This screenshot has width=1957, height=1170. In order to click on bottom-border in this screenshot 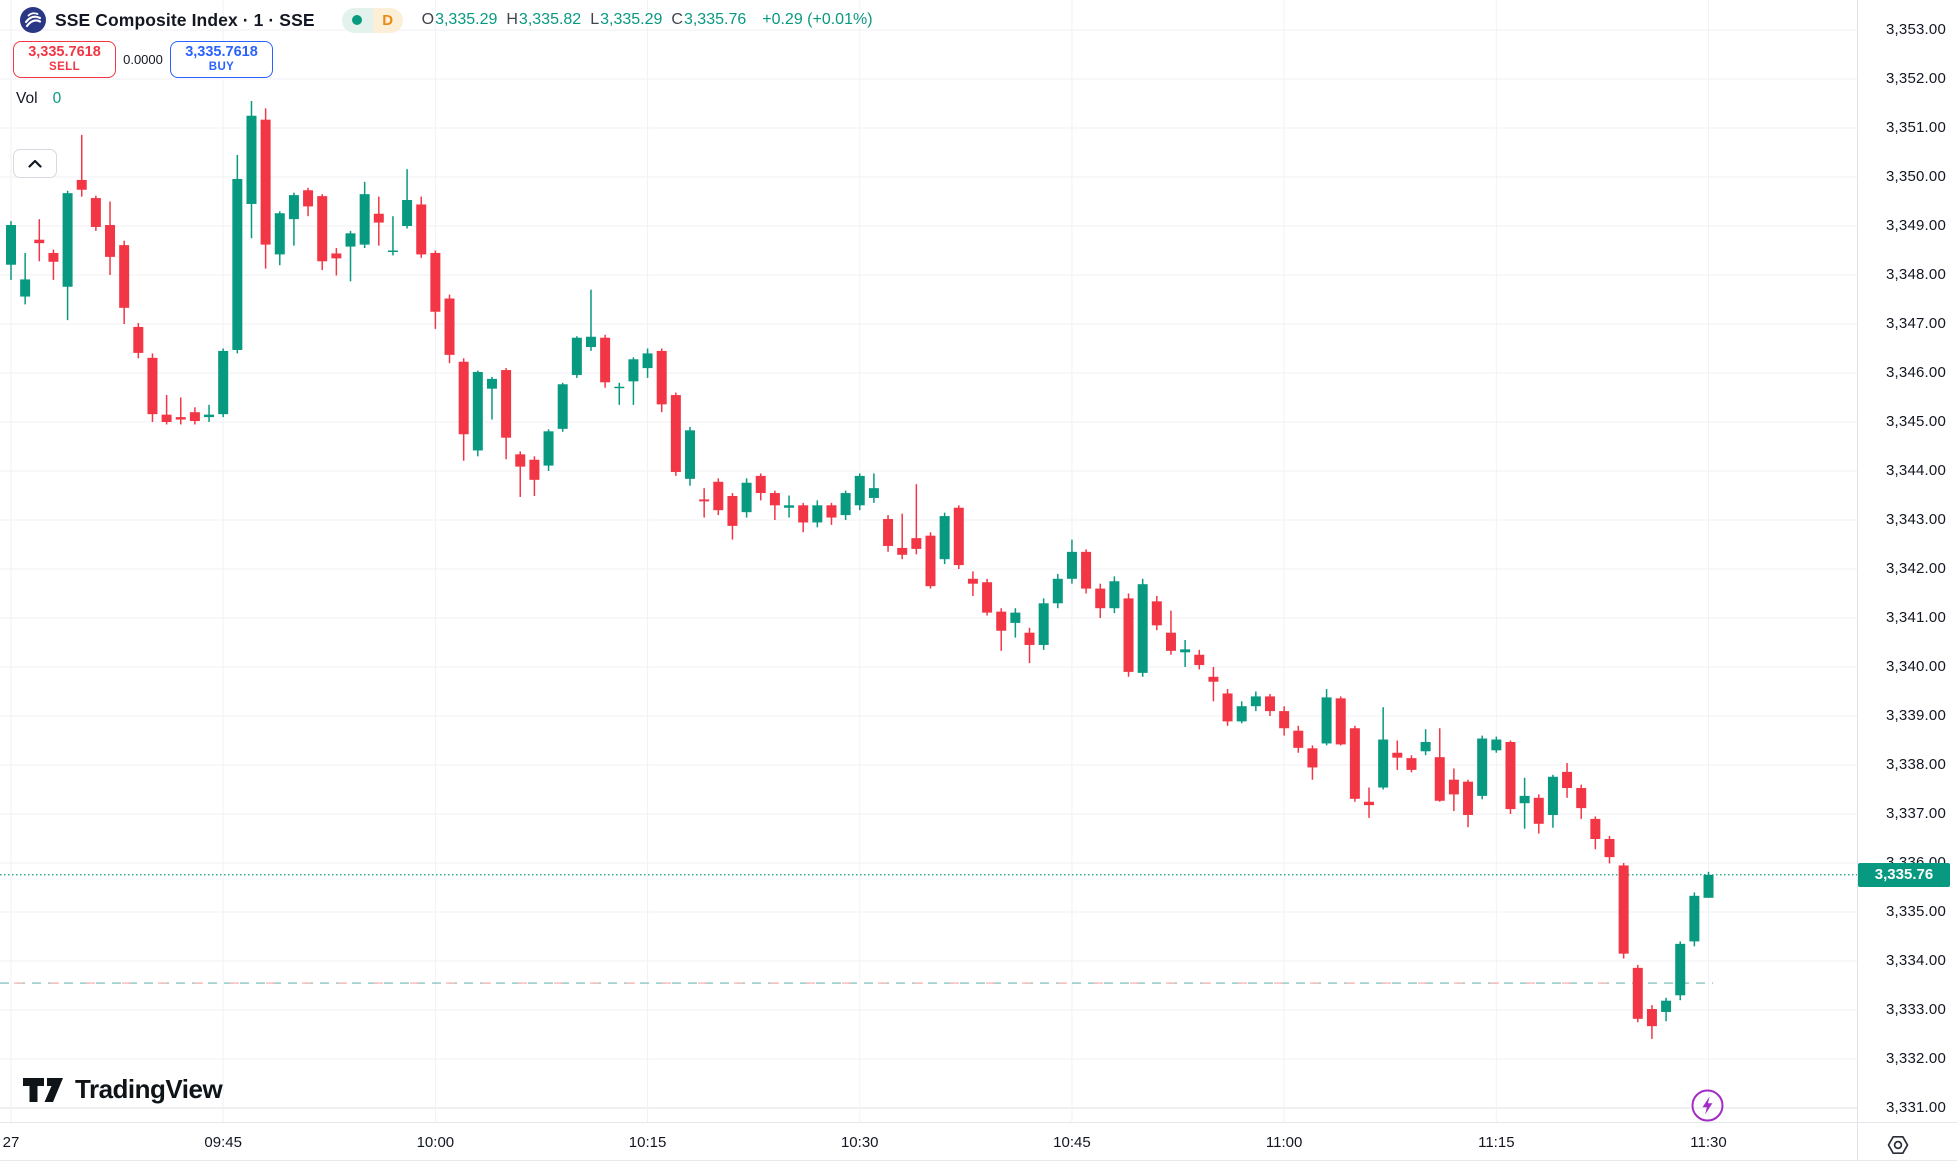, I will do `click(978, 1160)`.